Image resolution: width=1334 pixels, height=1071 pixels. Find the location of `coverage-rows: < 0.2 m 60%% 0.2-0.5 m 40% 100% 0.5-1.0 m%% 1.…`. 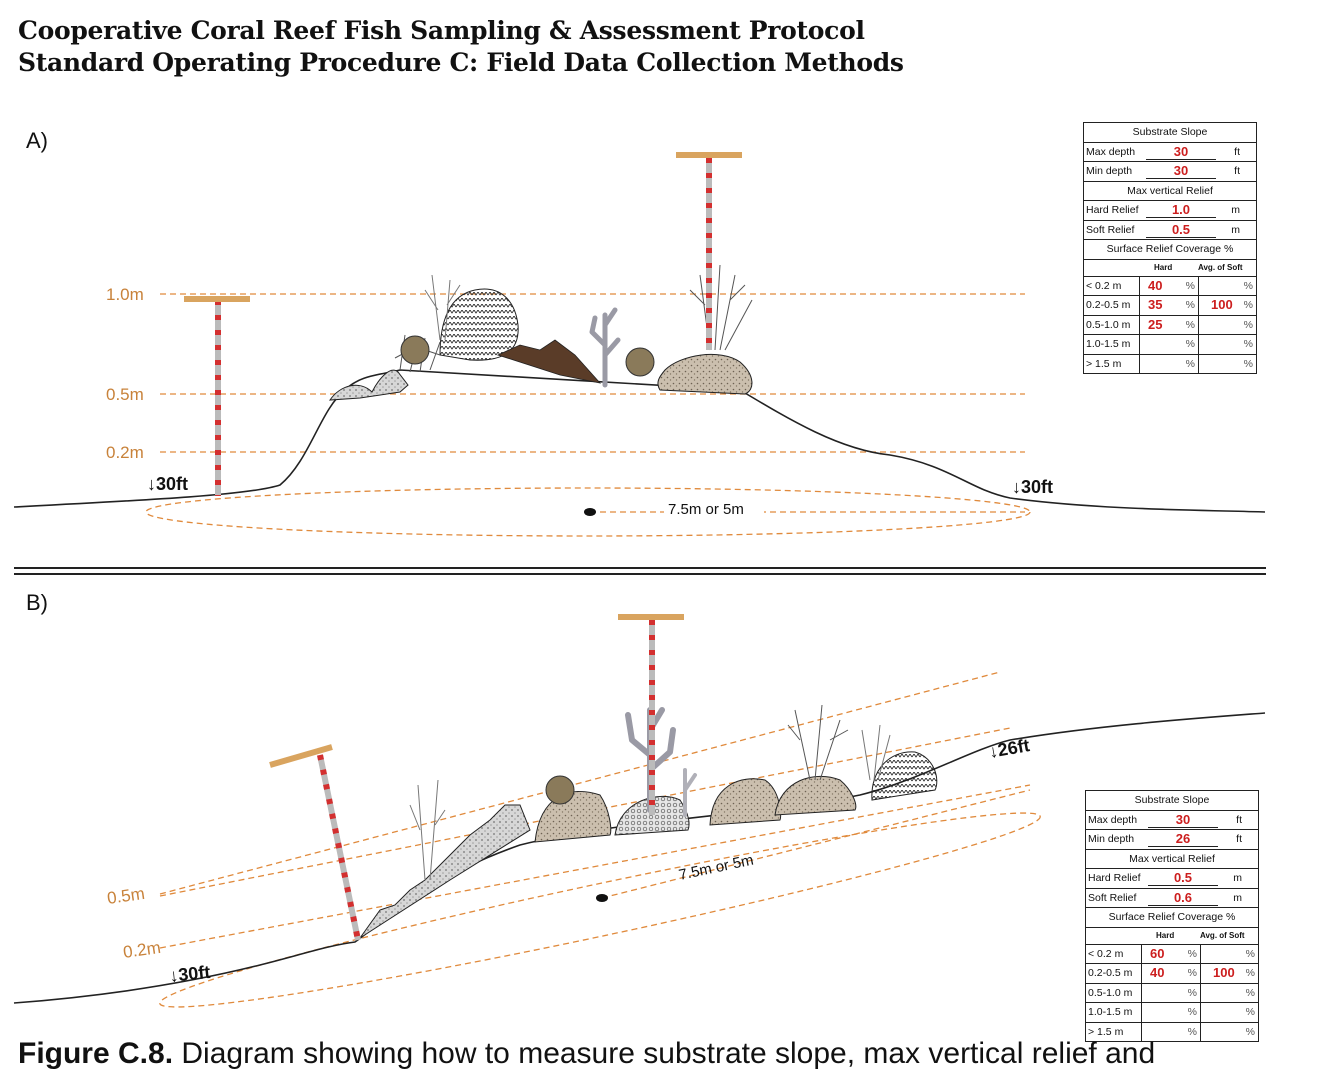

coverage-rows: < 0.2 m 60%% 0.2-0.5 m 40% 100% 0.5-1.0 m%% 1.… is located at coordinates (1172, 992).